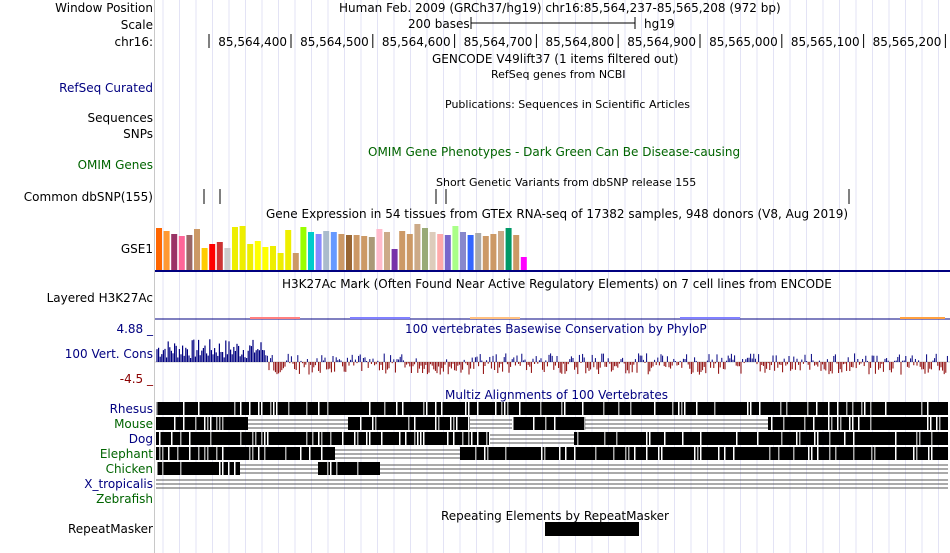  Describe the element at coordinates (131, 409) in the screenshot. I see `multiz-species-rhesus: Rhesus` at that location.